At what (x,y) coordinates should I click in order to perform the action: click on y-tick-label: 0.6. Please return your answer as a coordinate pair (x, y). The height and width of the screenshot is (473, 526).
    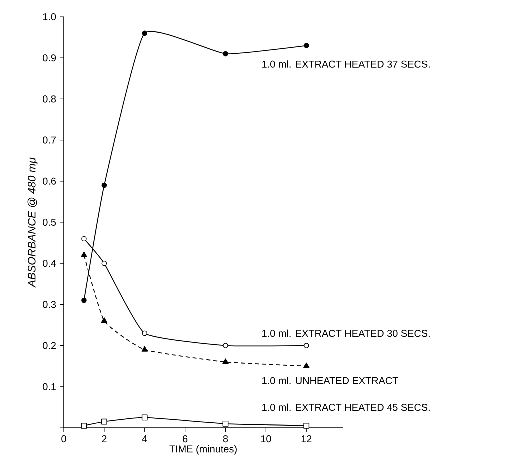
    Looking at the image, I should click on (49, 181).